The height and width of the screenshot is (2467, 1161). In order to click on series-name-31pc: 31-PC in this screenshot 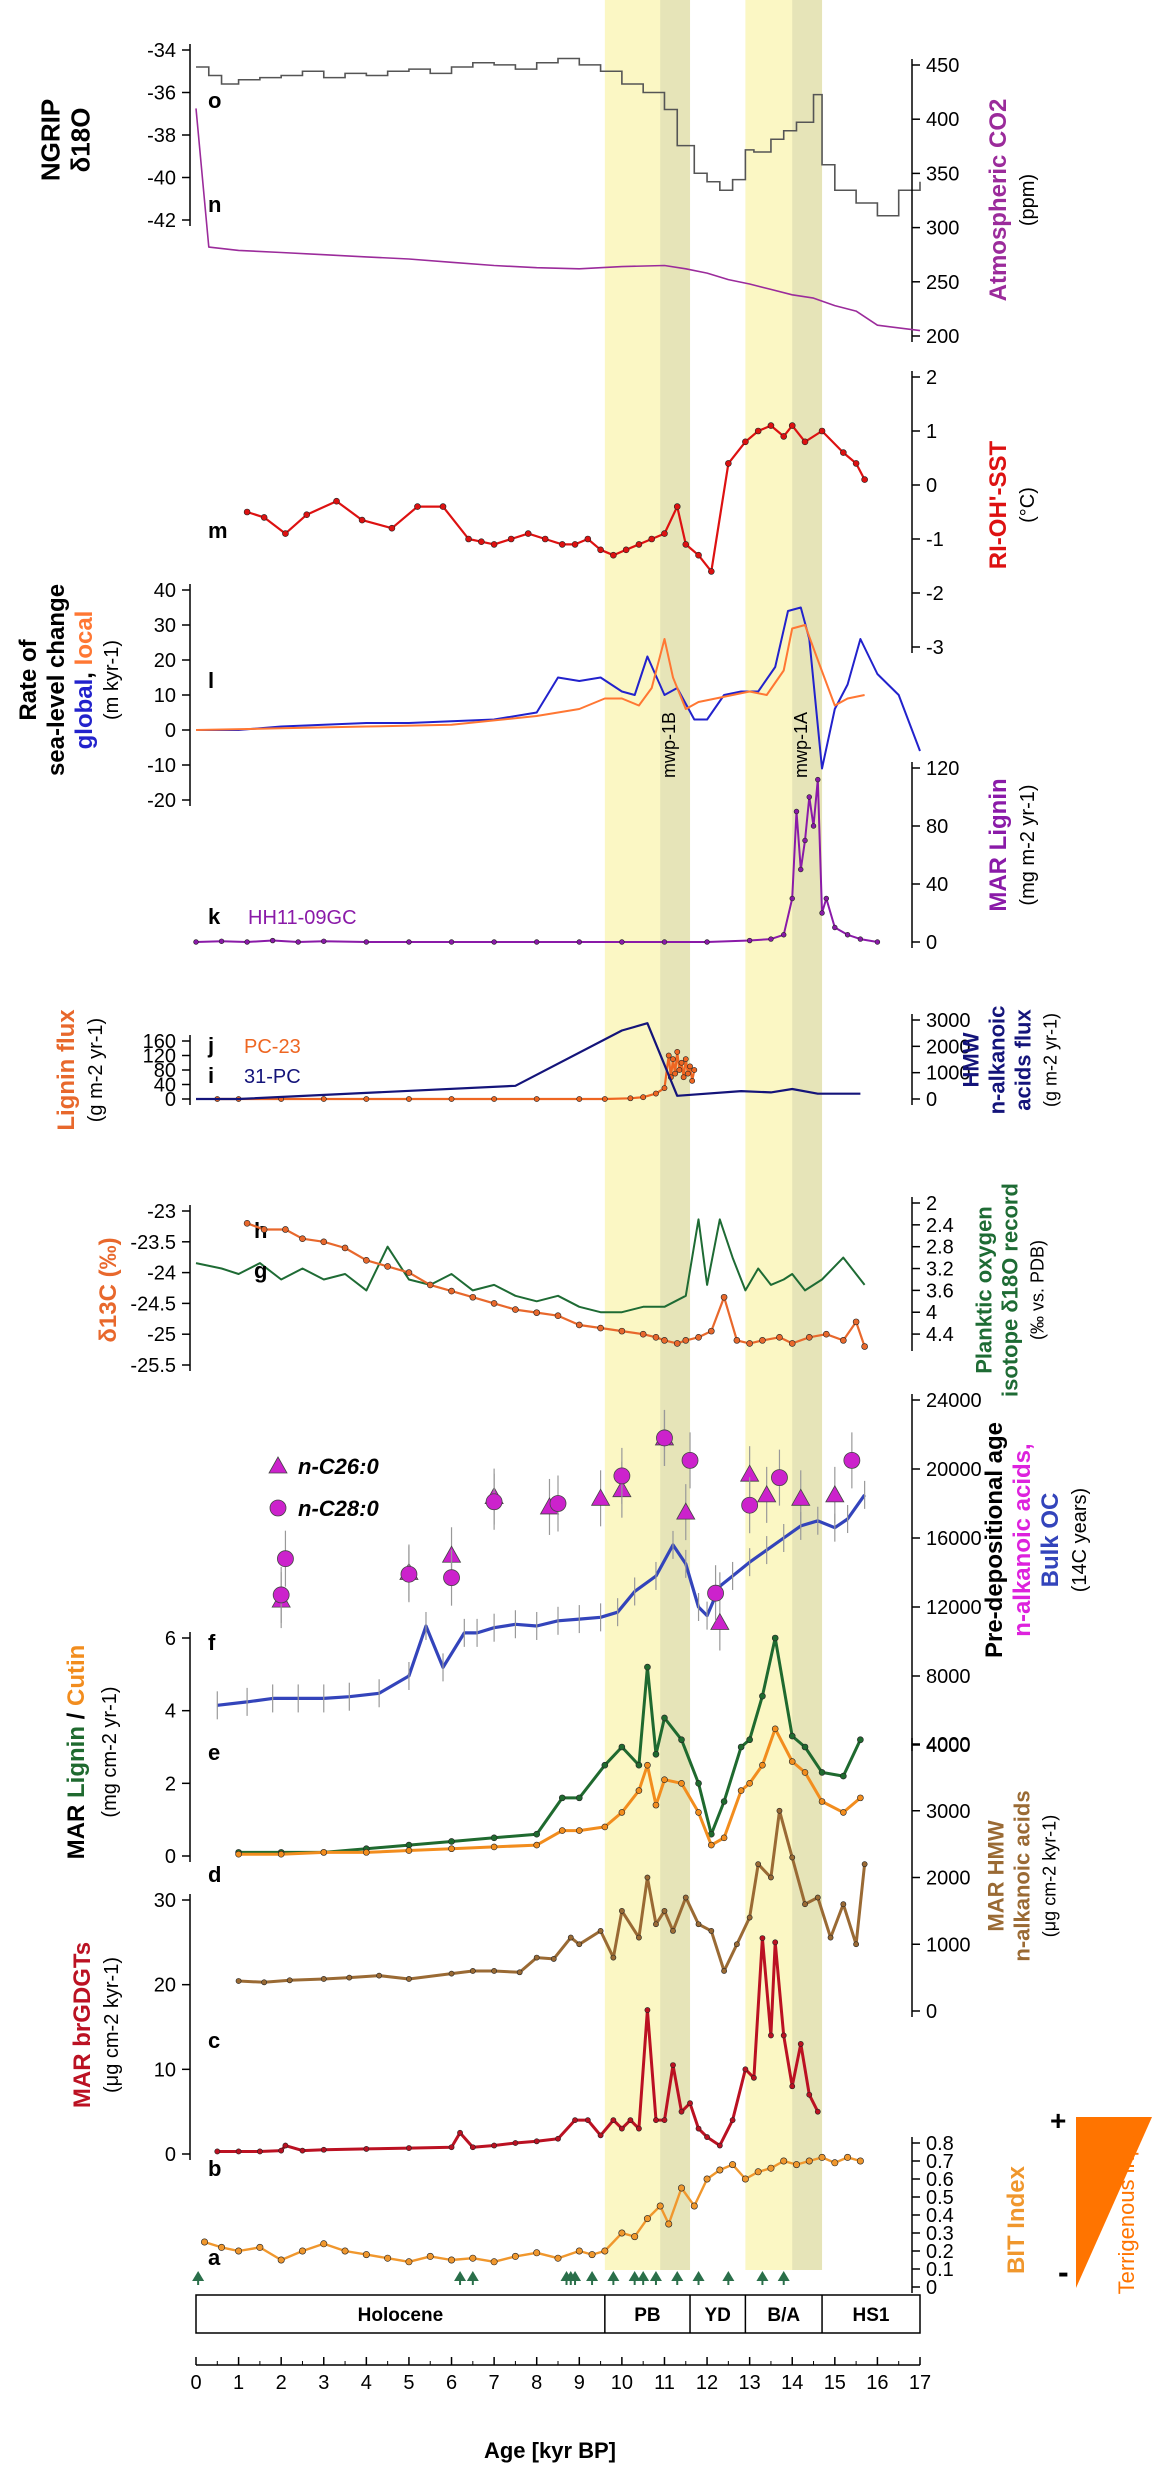, I will do `click(272, 1077)`.